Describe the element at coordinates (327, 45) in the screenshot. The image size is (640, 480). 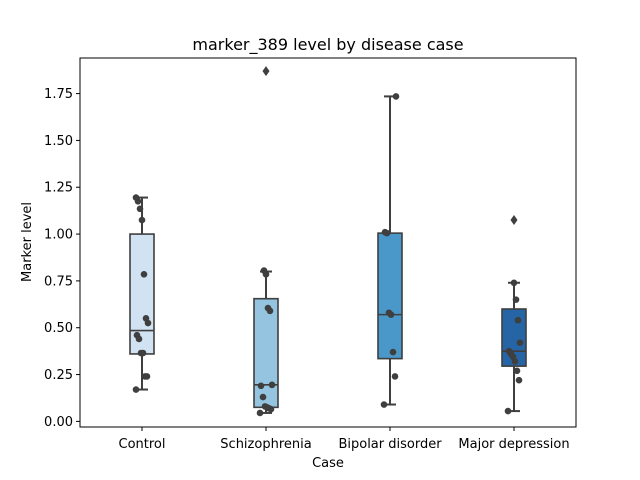
I see `chart-title: marker_389 level by disease case` at that location.